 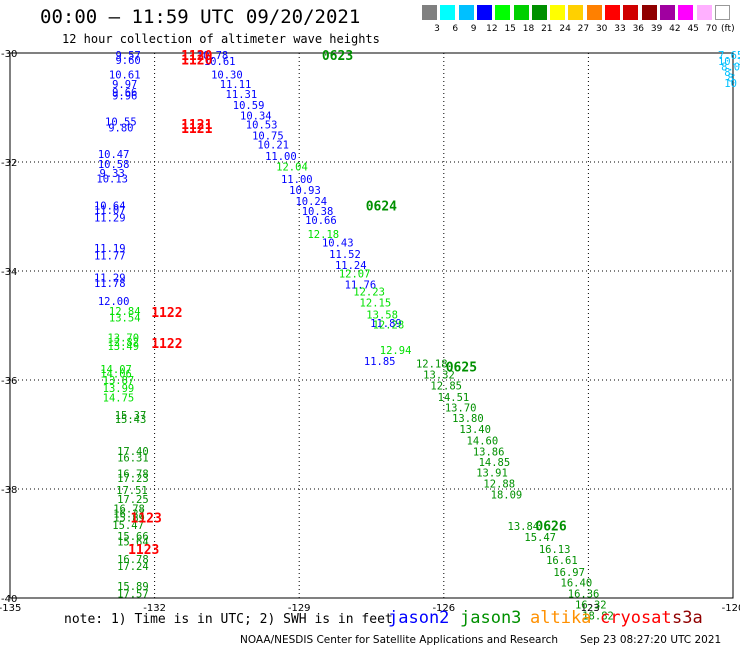 I want to click on pass-time-label: 0626, so click(x=550, y=527).